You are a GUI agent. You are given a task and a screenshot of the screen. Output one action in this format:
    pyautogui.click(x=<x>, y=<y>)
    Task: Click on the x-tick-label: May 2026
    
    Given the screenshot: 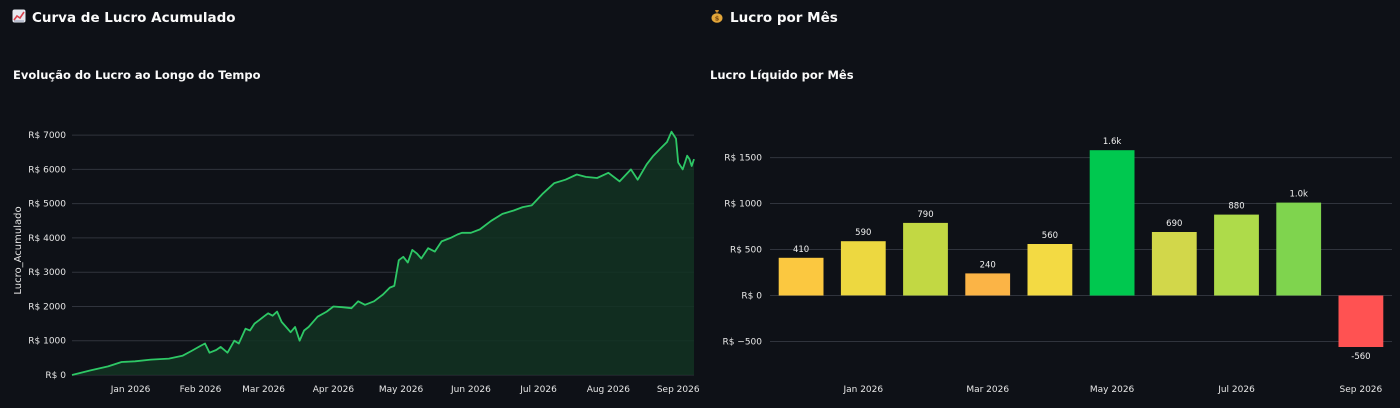 What is the action you would take?
    pyautogui.click(x=401, y=390)
    